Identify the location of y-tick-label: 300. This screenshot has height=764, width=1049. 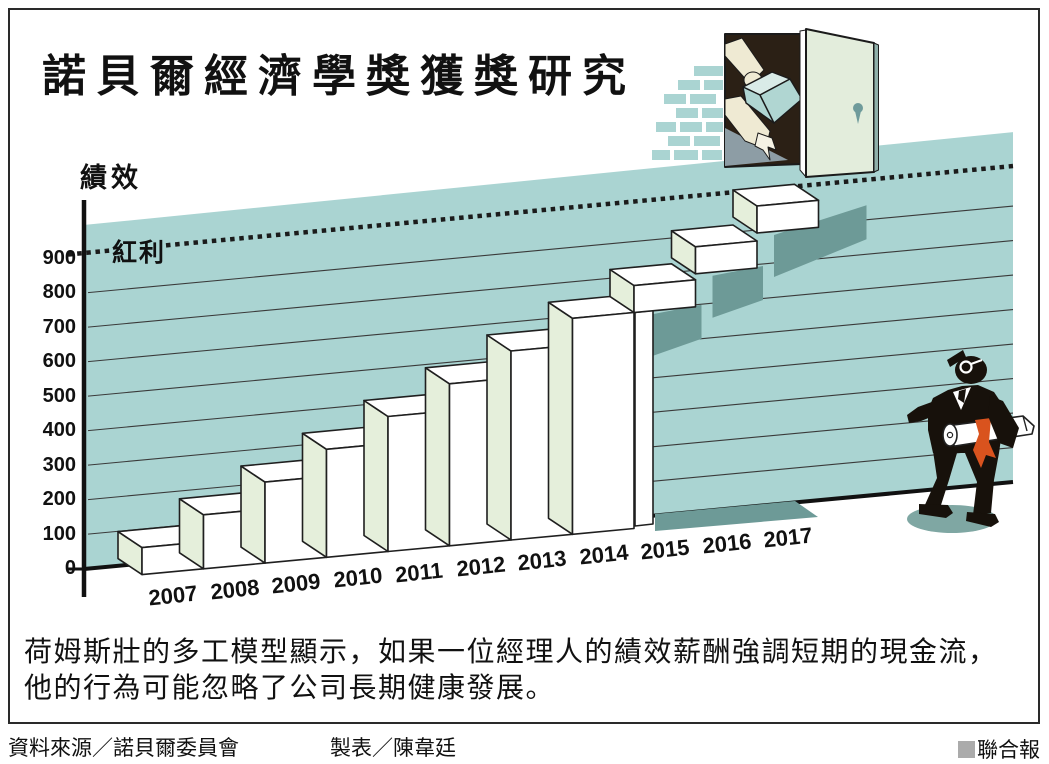
(59, 464).